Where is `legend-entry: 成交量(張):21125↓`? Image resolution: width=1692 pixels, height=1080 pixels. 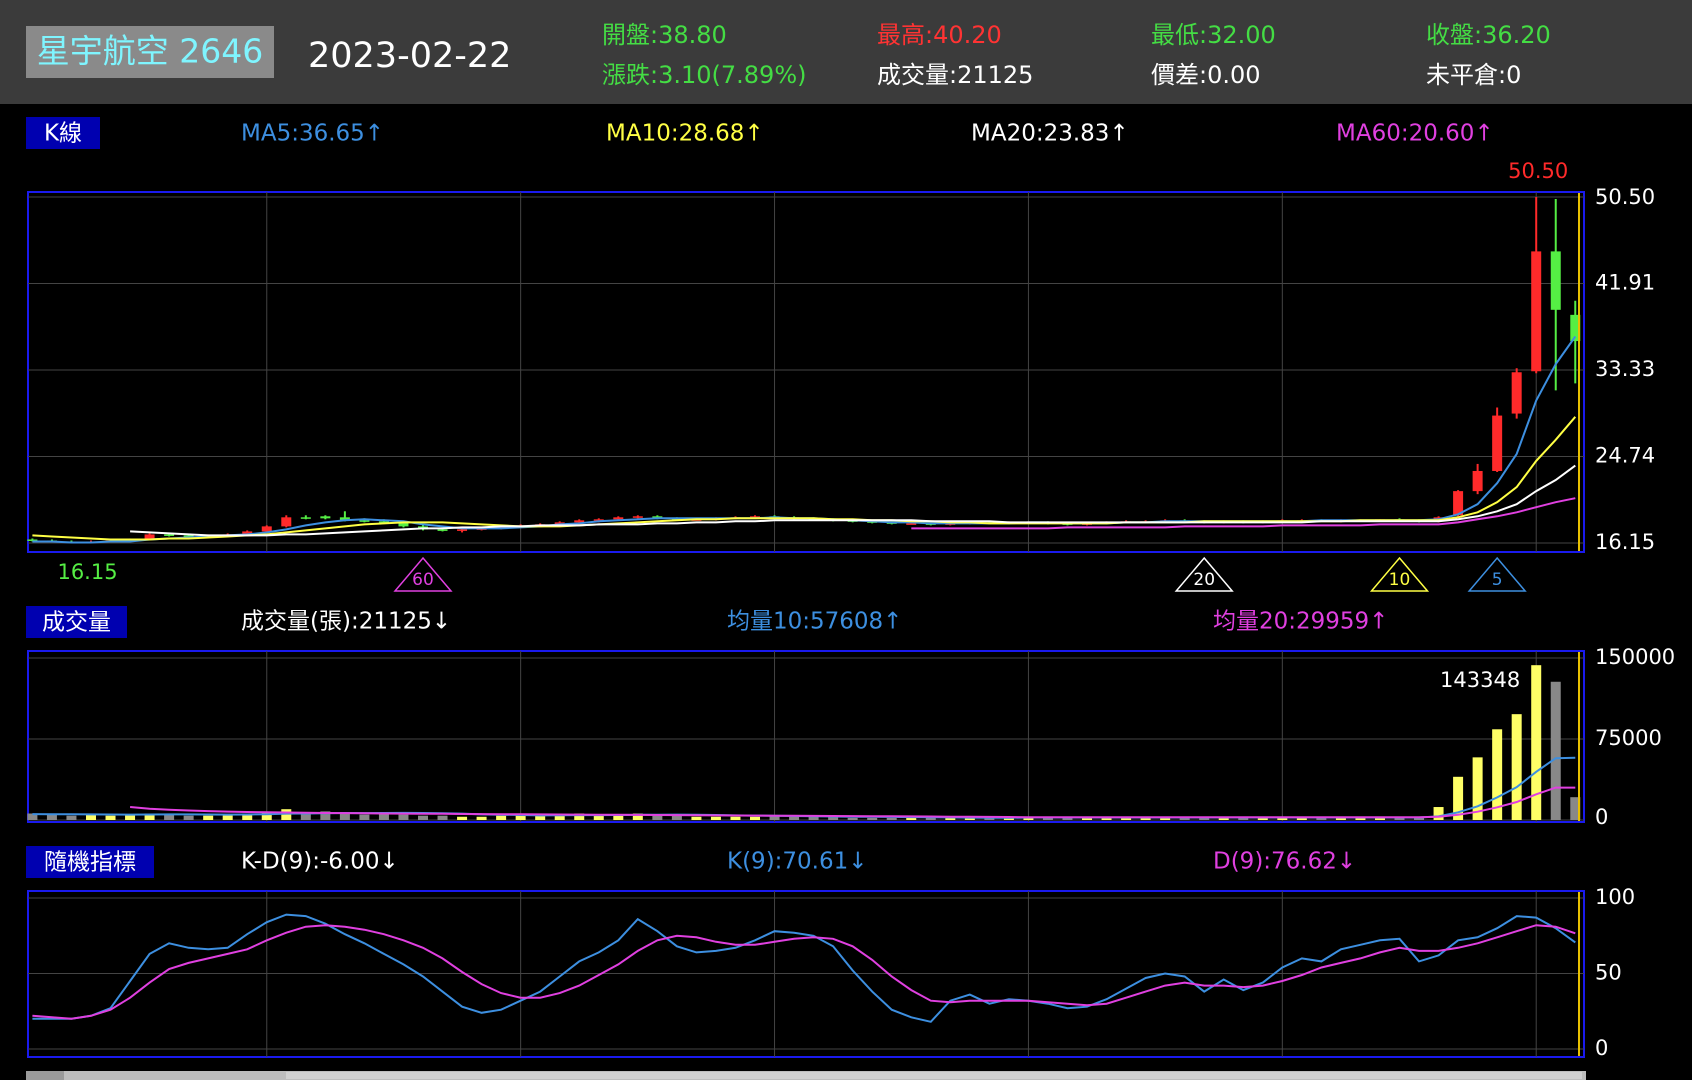
legend-entry: 成交量(張):21125↓ is located at coordinates (346, 622).